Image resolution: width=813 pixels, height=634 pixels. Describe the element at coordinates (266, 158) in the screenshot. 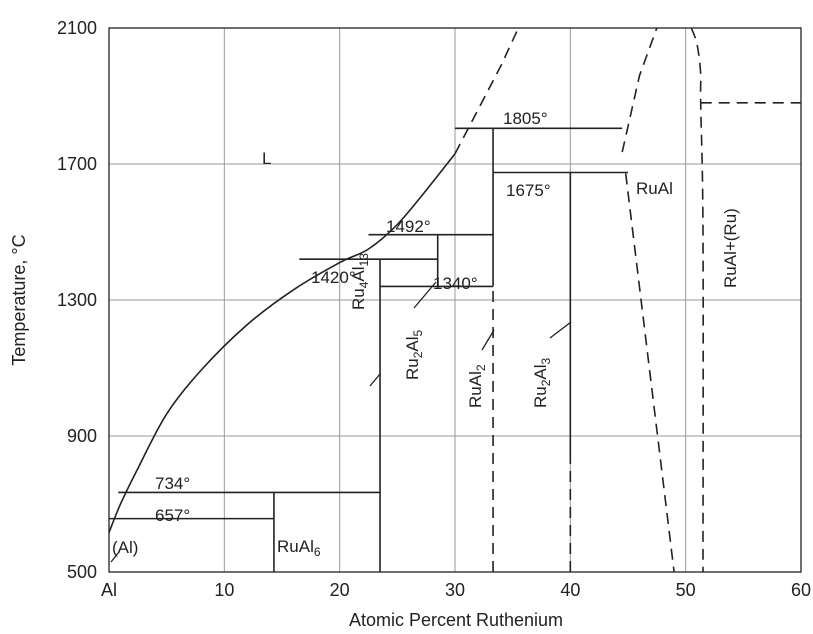

I see `phase-label: L` at that location.